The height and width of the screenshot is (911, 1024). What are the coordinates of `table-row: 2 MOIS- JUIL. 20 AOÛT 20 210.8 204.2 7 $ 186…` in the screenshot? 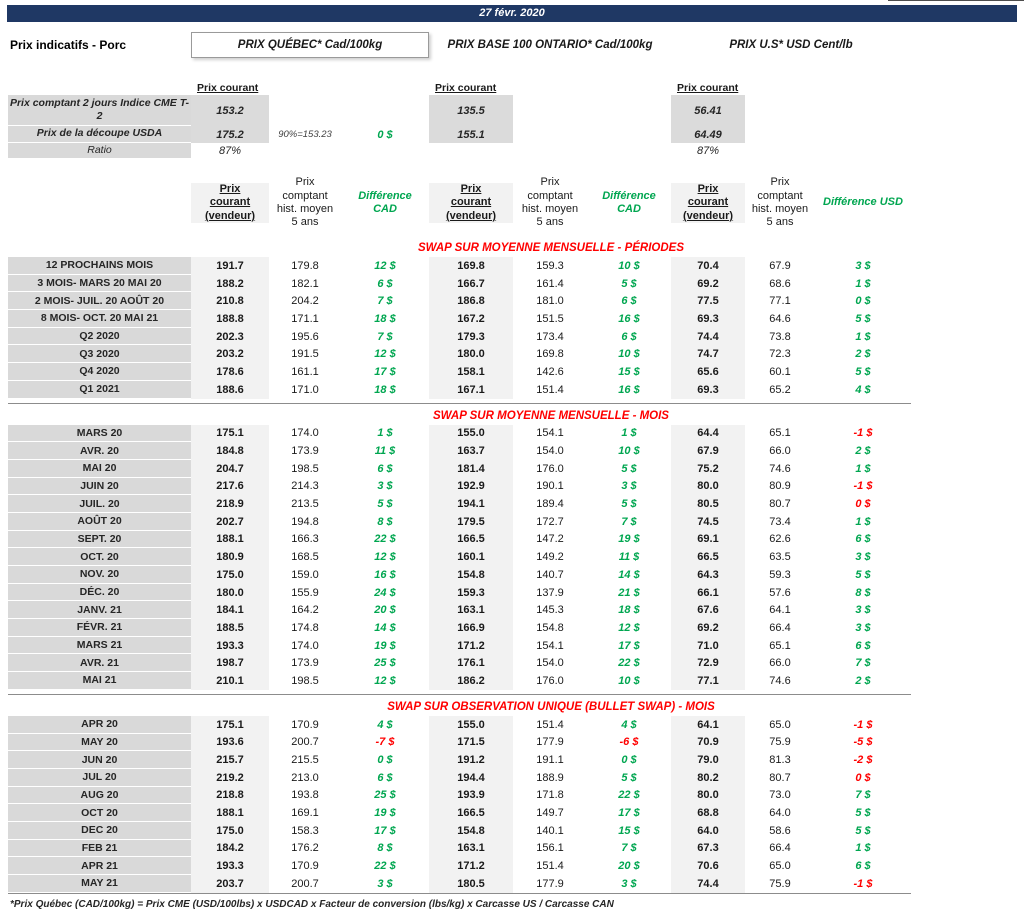 It's located at (459, 301).